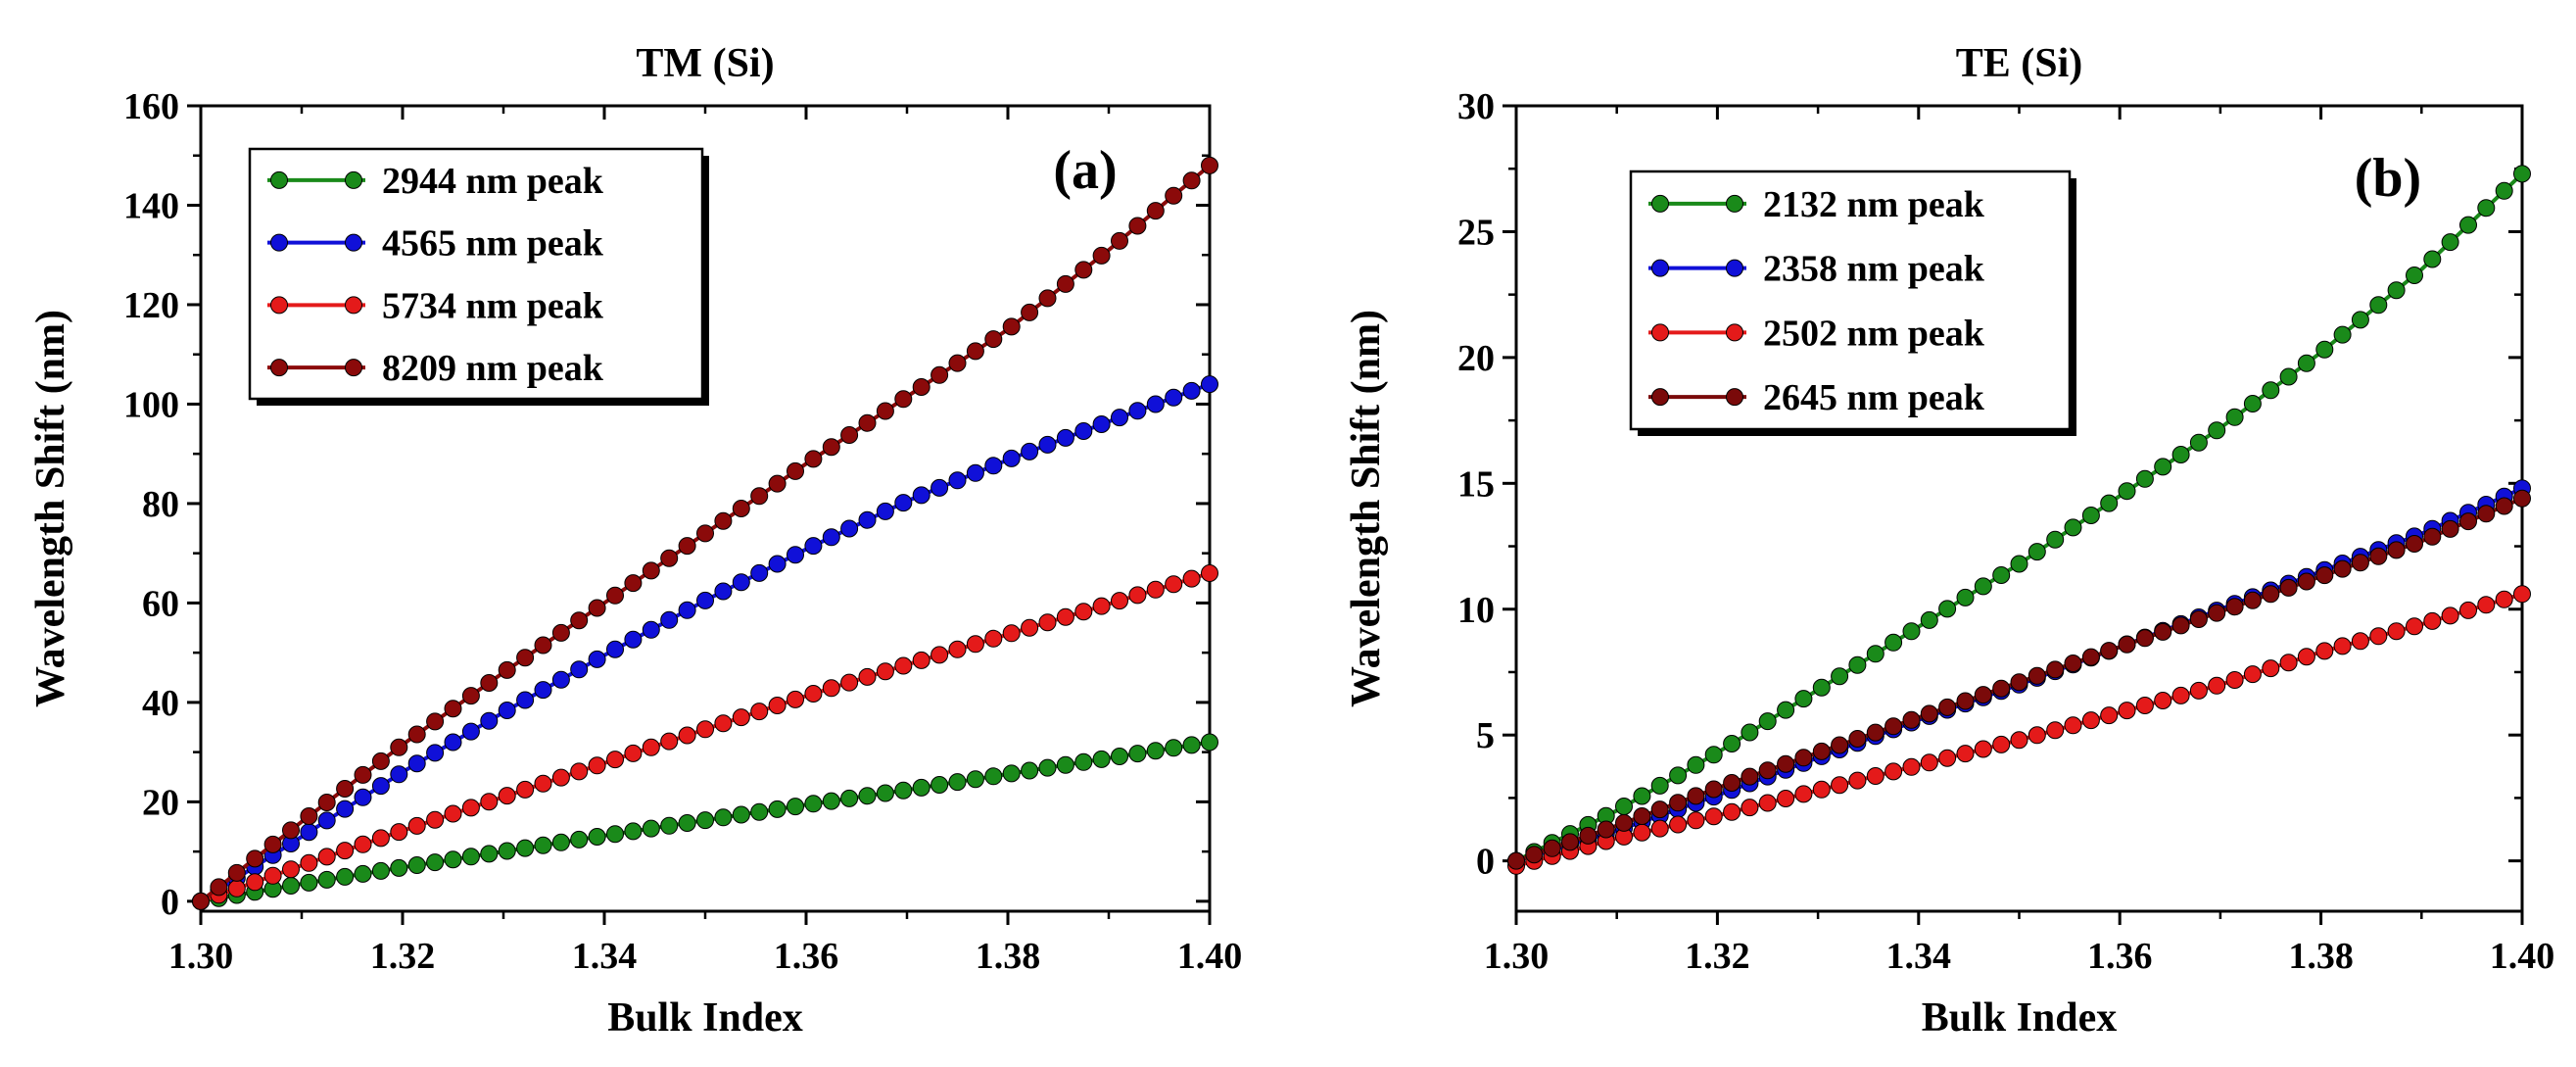  Describe the element at coordinates (170, 902) in the screenshot. I see `y-tick-label: 0` at that location.